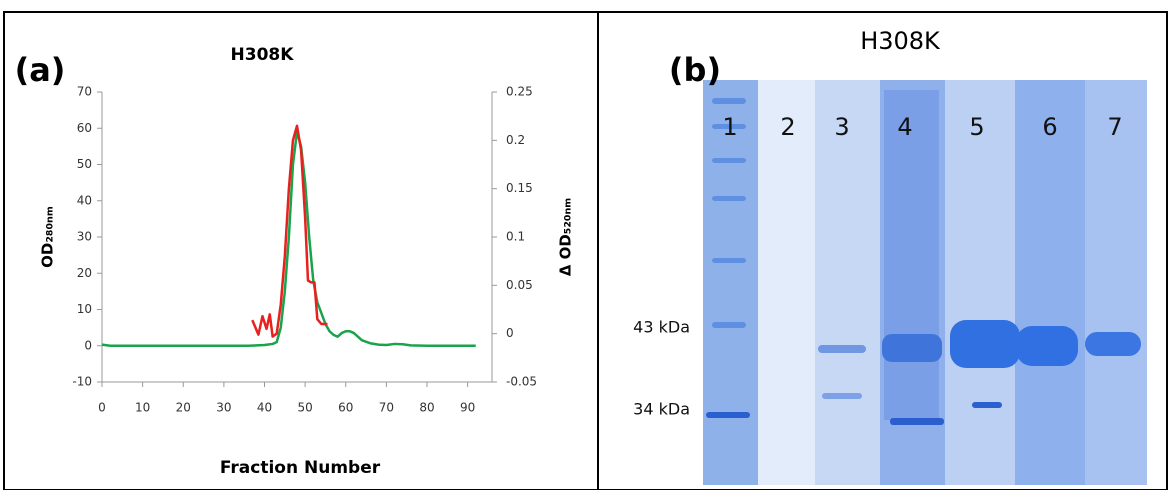 The width and height of the screenshot is (1171, 494). What do you see at coordinates (183, 408) in the screenshot?
I see `x-tick-label: 20` at bounding box center [183, 408].